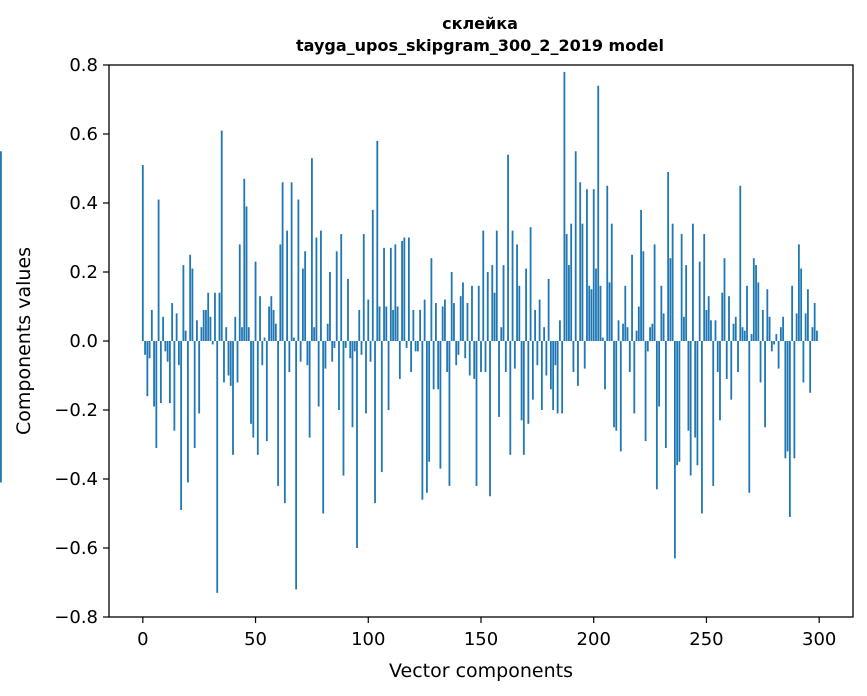 Image resolution: width=867 pixels, height=696 pixels. What do you see at coordinates (83, 341) in the screenshot?
I see `y-tick-label: 0.0` at bounding box center [83, 341].